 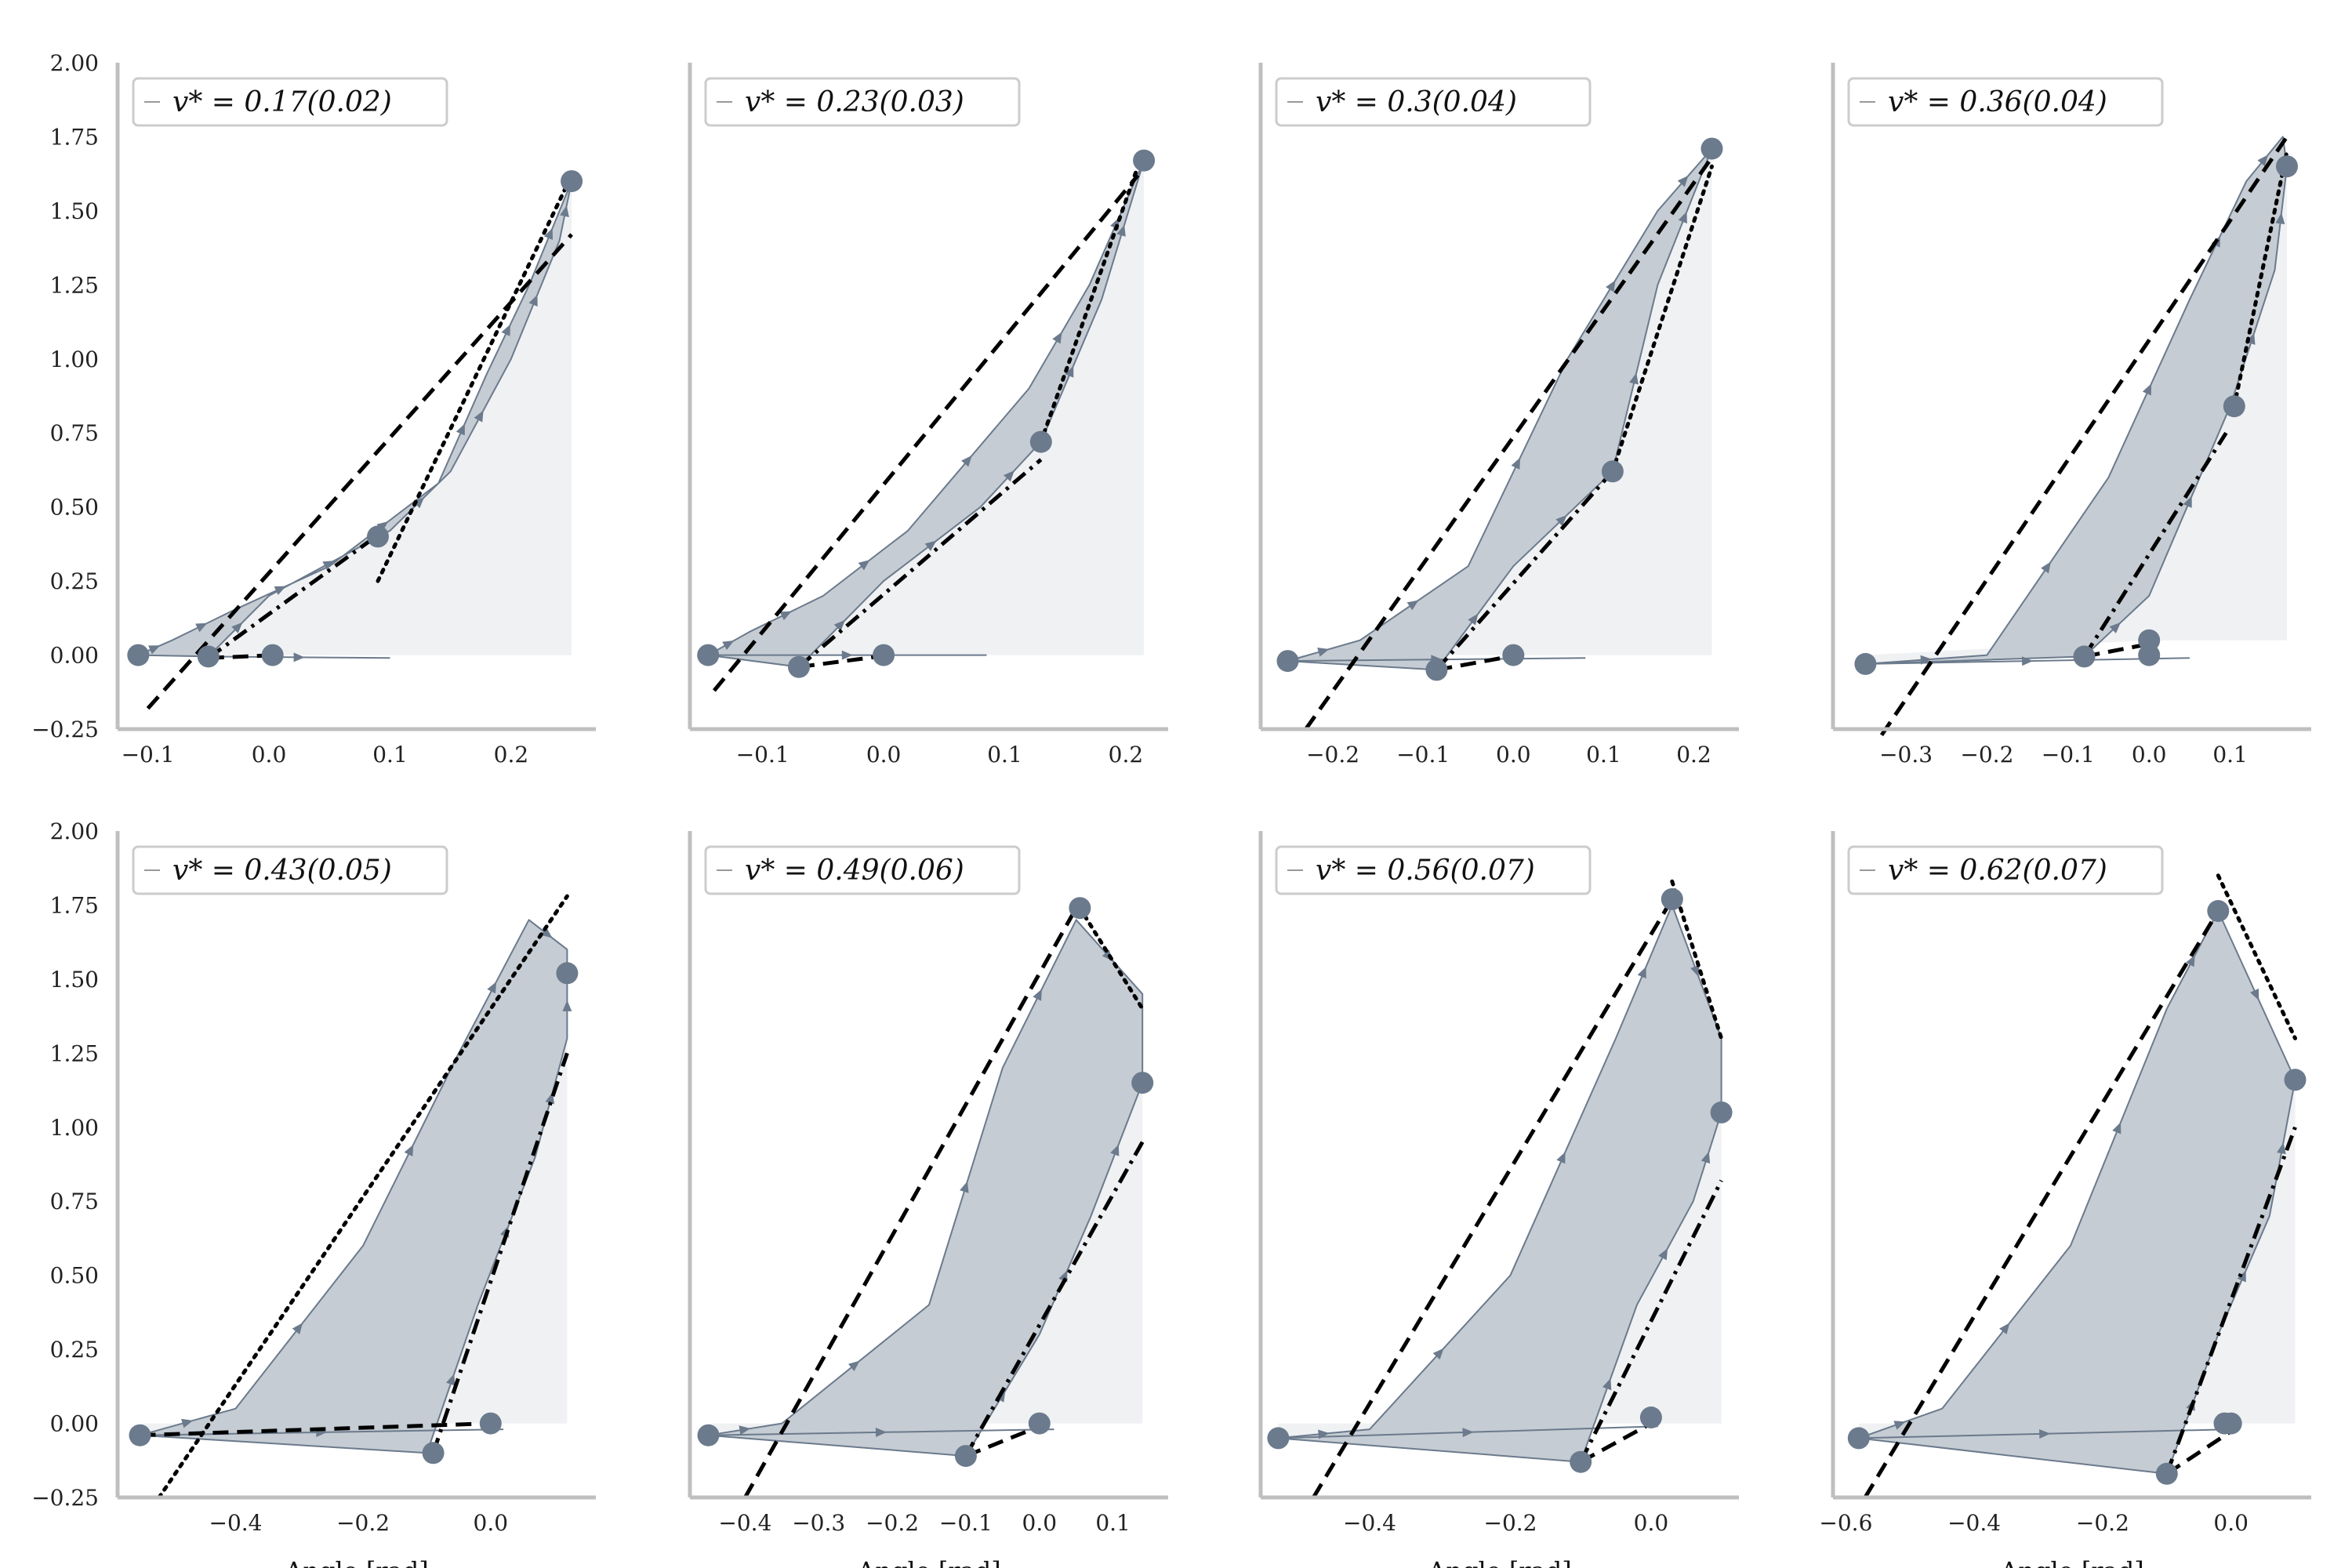 I want to click on y-tick-label: 0.75, so click(x=74, y=433).